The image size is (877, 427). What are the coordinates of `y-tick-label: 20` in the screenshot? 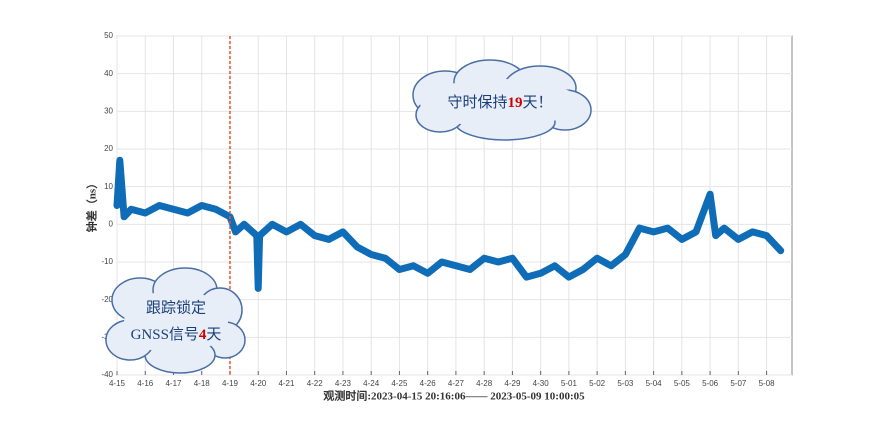 It's located at (108, 148).